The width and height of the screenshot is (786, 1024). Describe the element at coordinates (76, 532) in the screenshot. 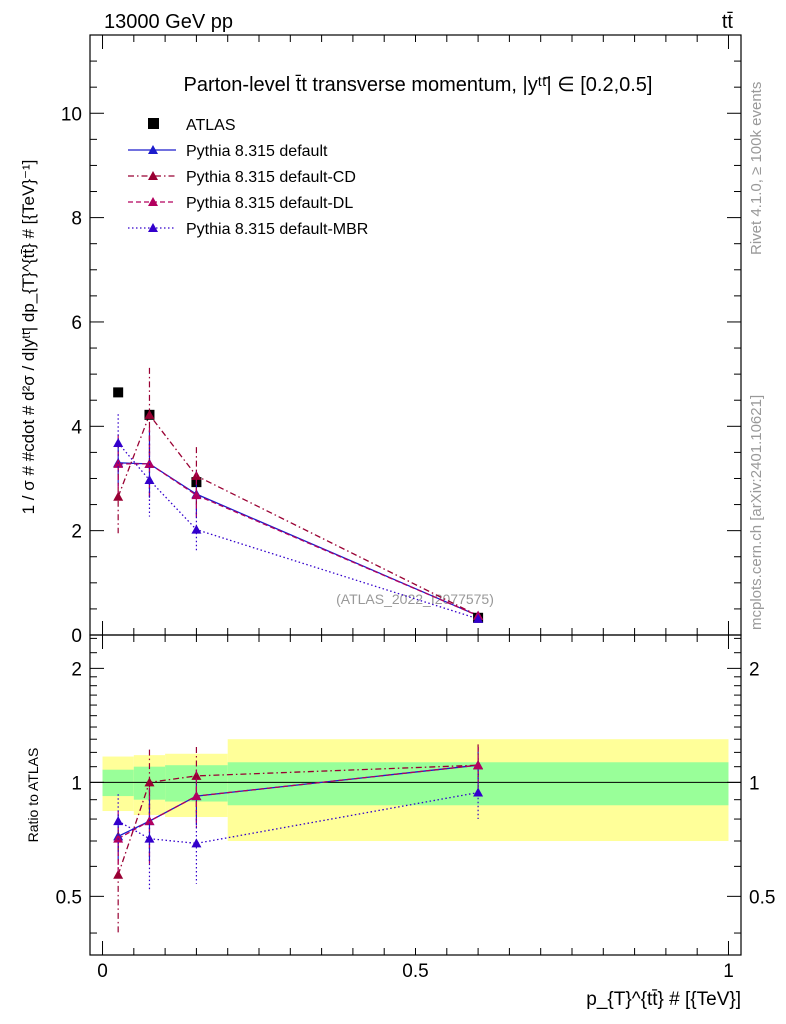

I see `y-tick-label: 2` at that location.